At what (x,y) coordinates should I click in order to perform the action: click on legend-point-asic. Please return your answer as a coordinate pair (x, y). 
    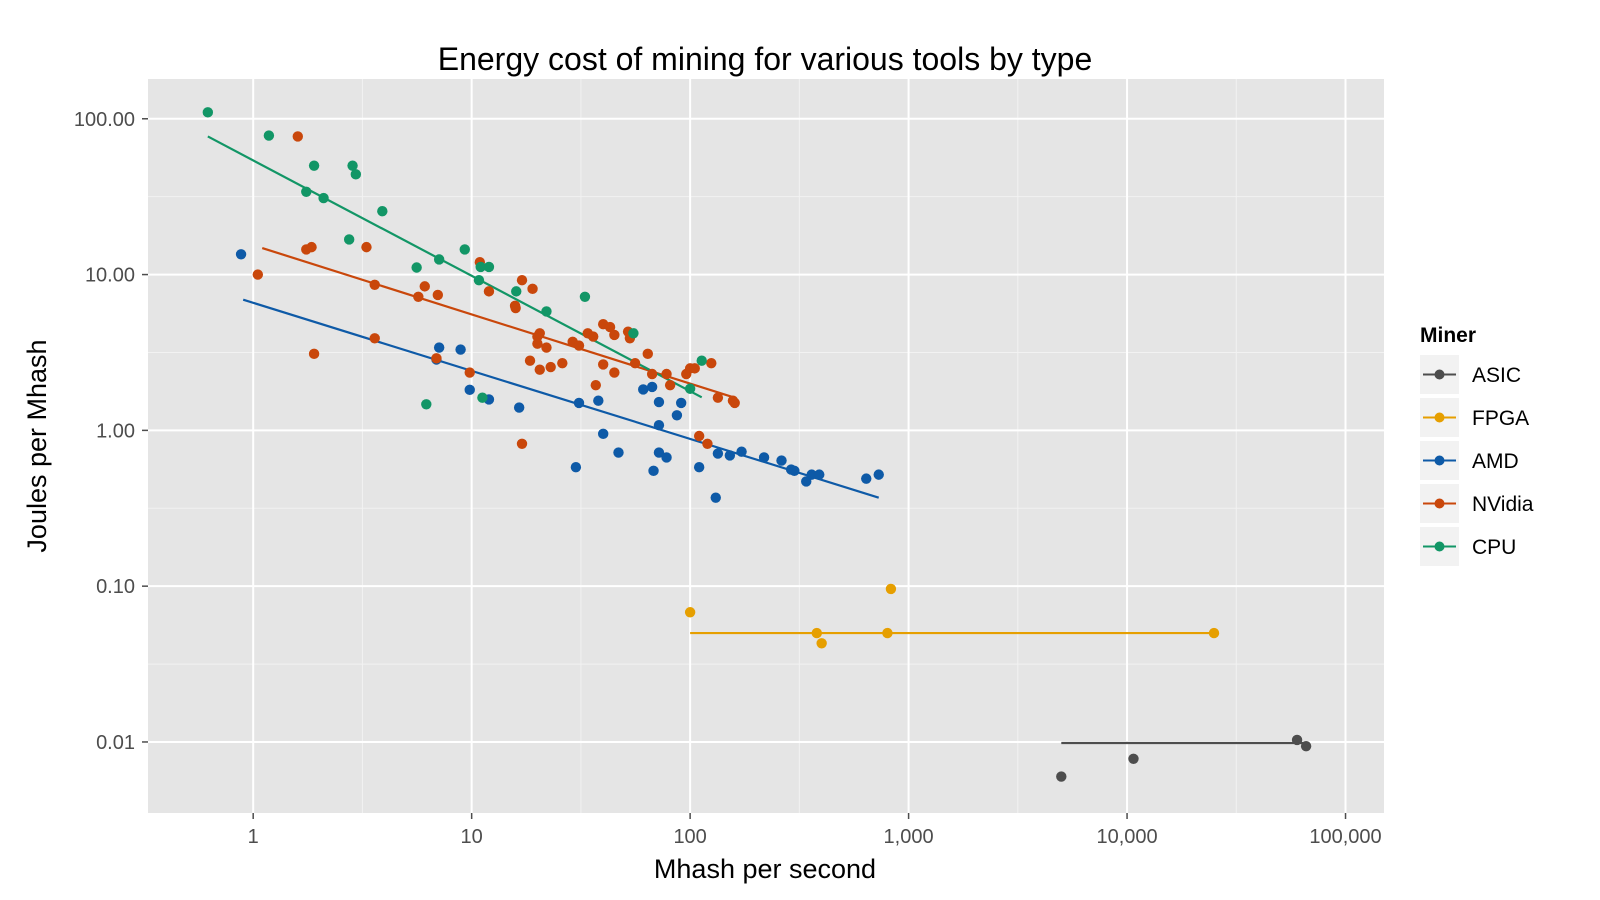
    Looking at the image, I should click on (1439, 374).